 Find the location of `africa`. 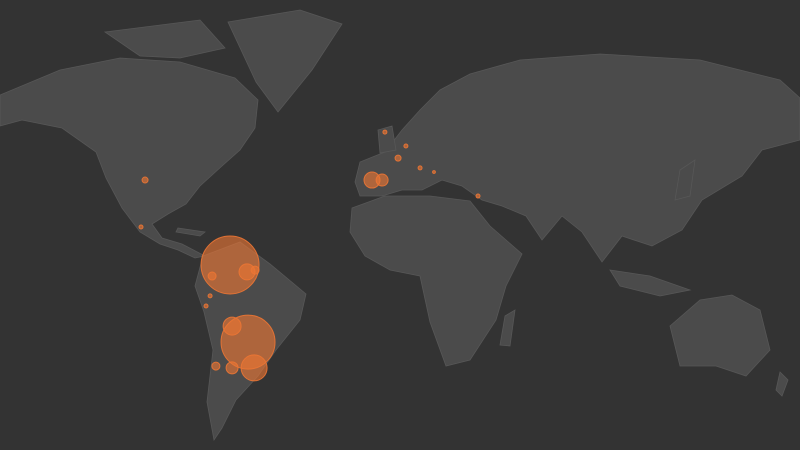

africa is located at coordinates (436, 281).